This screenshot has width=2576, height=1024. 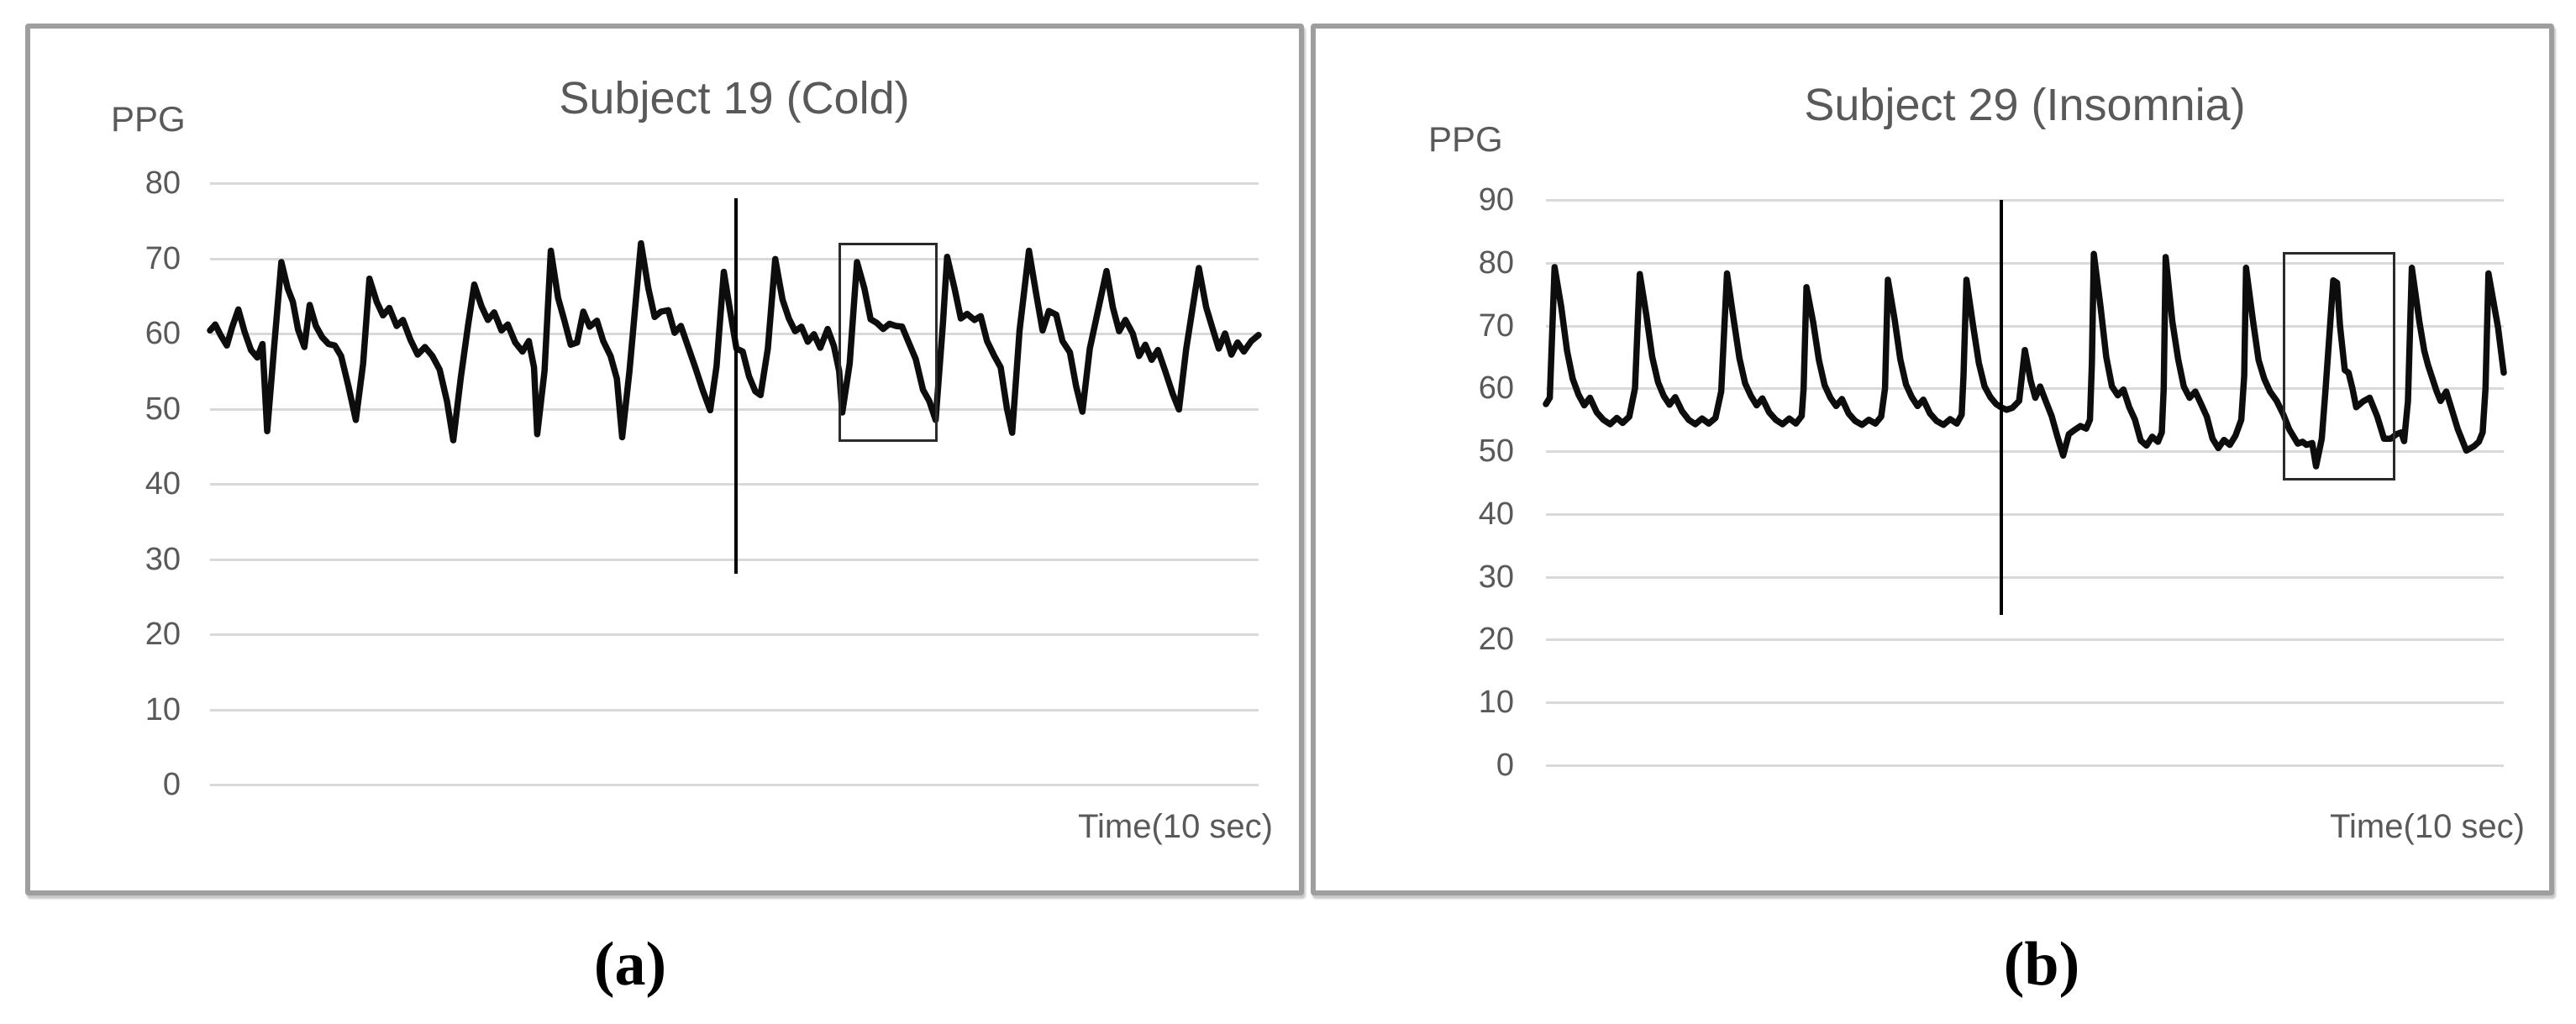 I want to click on y-tick-label: 90, so click(x=1496, y=200).